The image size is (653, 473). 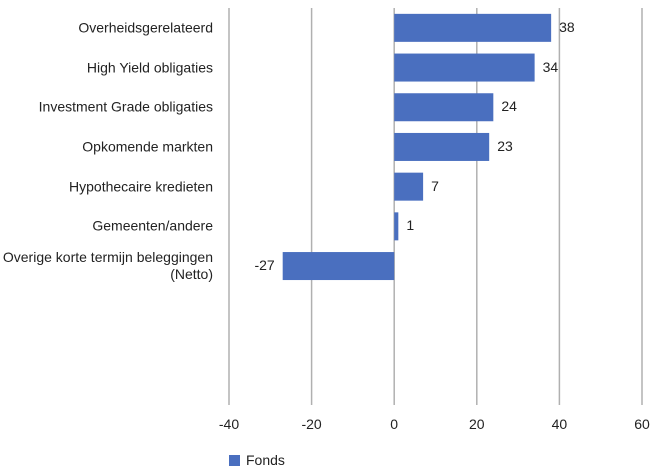 What do you see at coordinates (505, 145) in the screenshot?
I see `value-label: 23` at bounding box center [505, 145].